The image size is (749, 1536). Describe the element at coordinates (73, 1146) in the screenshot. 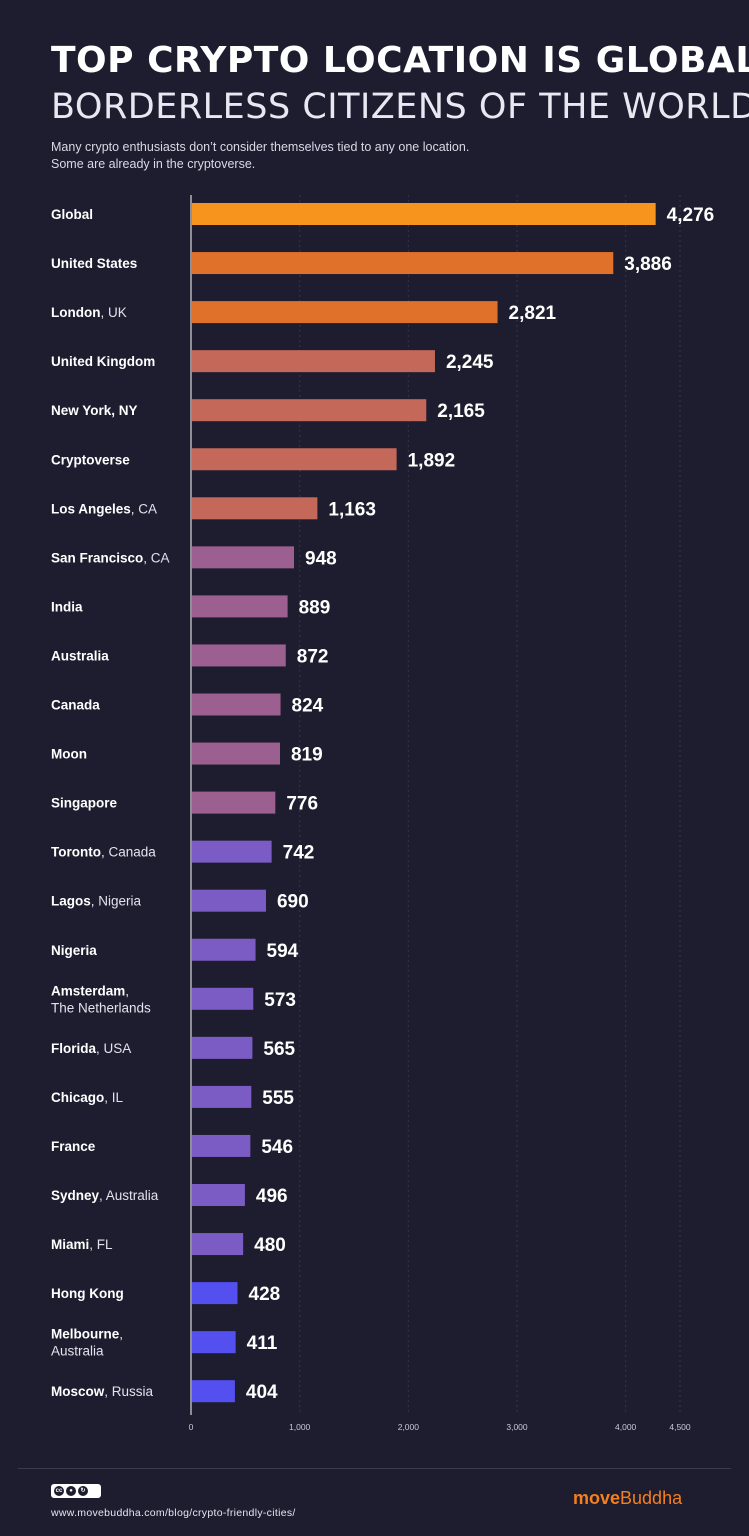

I see `category-label: France` at that location.